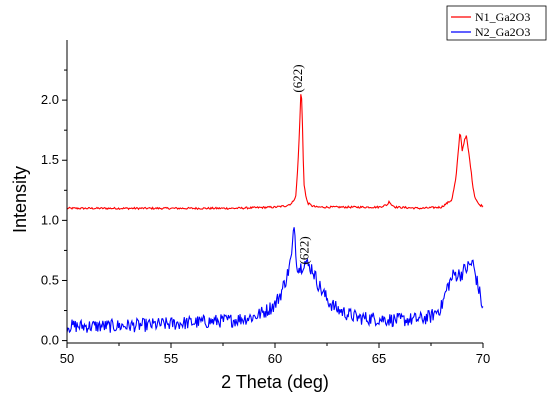 Image resolution: width=550 pixels, height=404 pixels. Describe the element at coordinates (502, 17) in the screenshot. I see `legend-label: N1_Ga2O3` at that location.